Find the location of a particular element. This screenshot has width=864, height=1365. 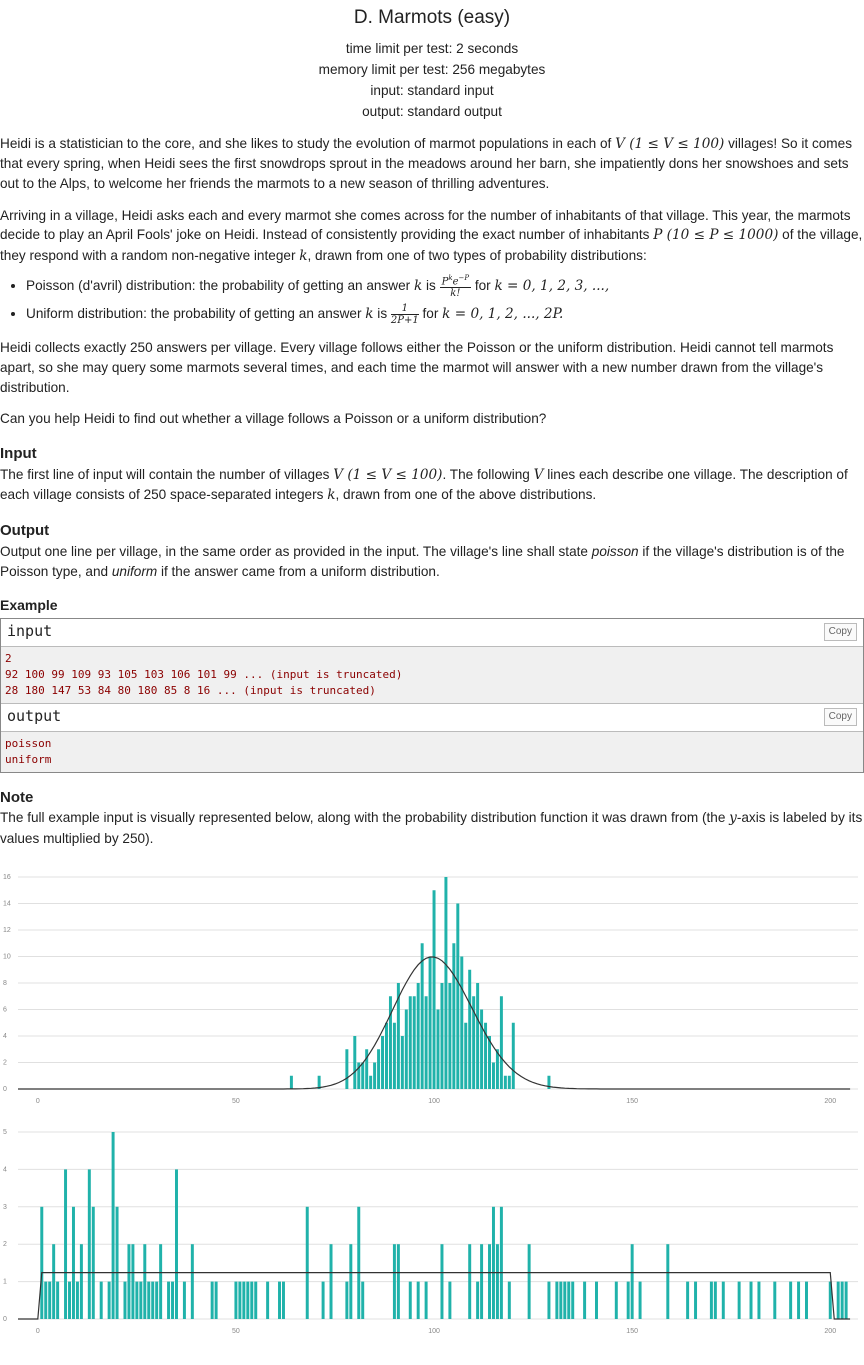

memory-limit: memory limit per test: 256 megabytes is located at coordinates (432, 69).